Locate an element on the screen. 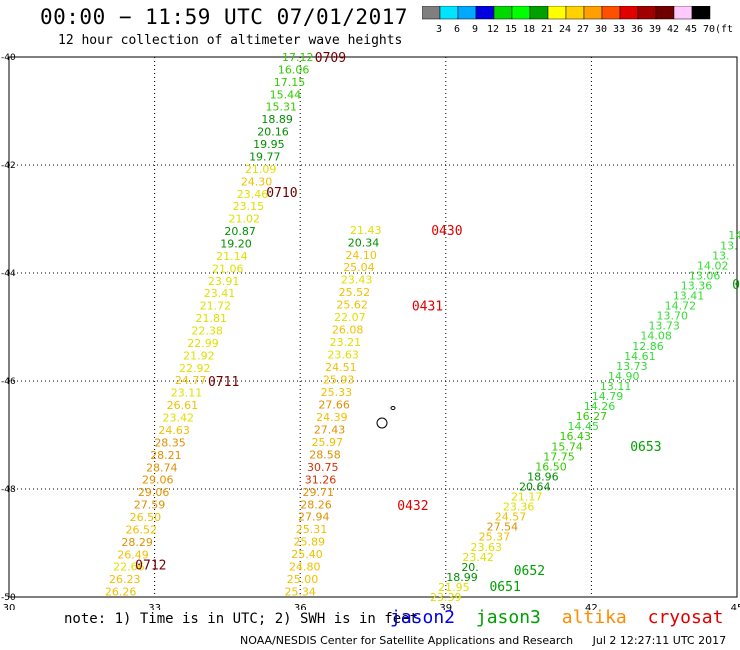 This screenshot has height=650, width=740. wave-height-value: 29.06 is located at coordinates (154, 492).